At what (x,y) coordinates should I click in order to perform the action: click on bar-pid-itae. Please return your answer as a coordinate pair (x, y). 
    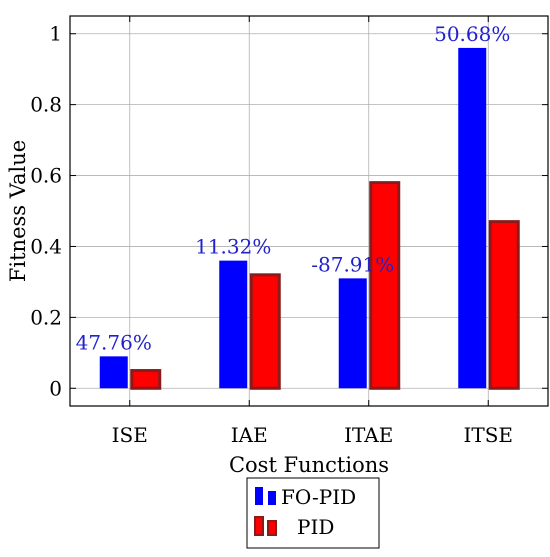
    Looking at the image, I should click on (385, 285).